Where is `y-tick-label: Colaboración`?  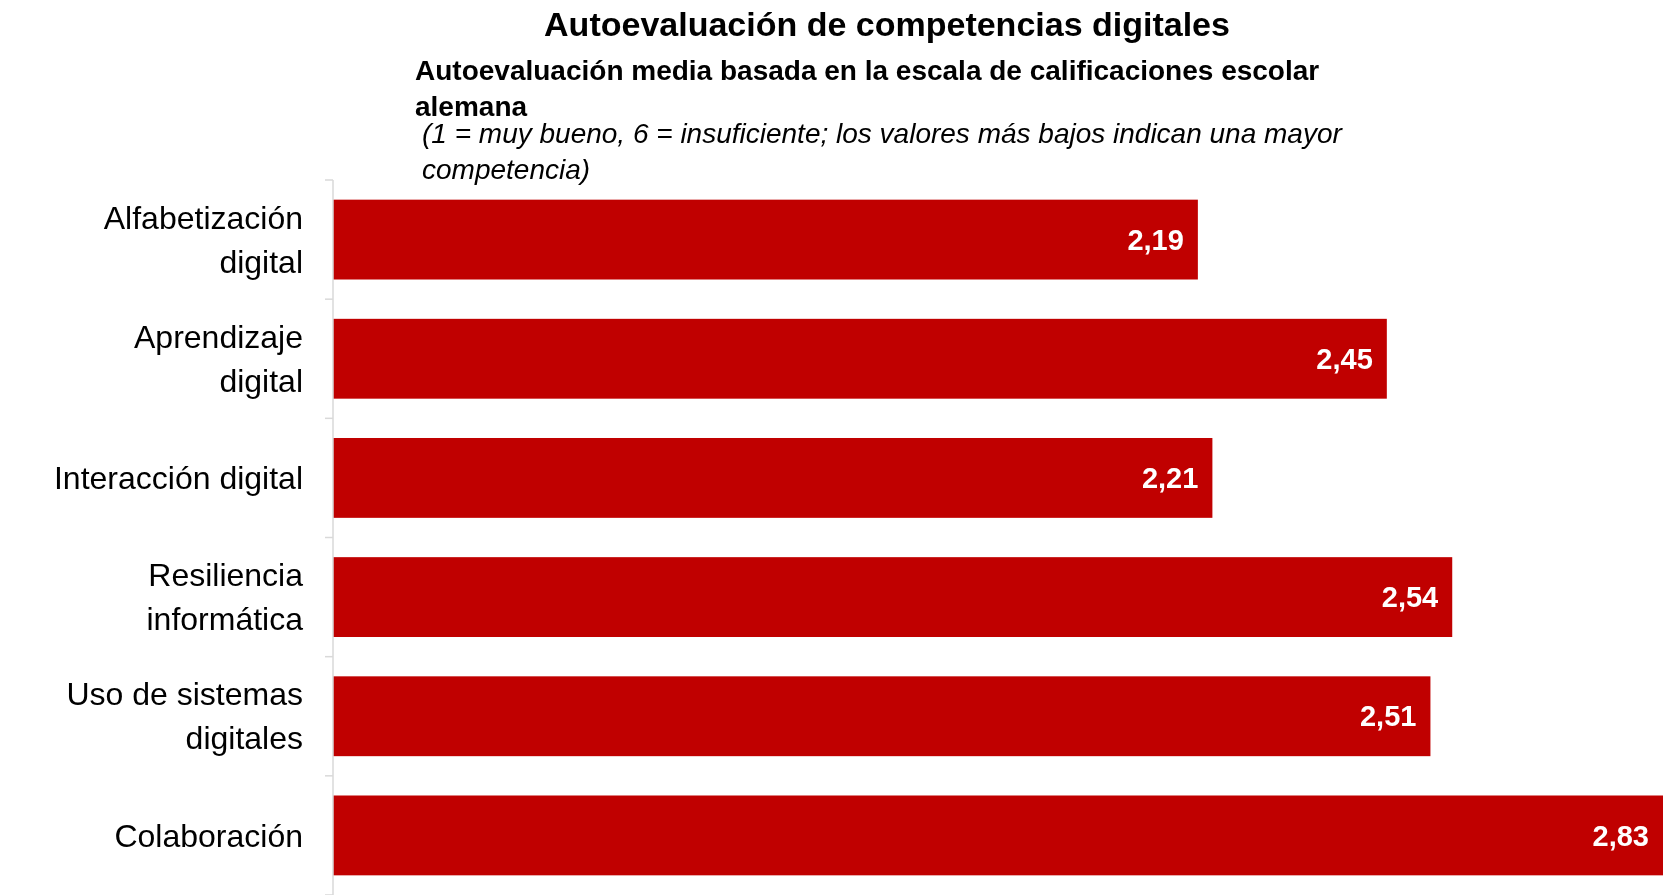 y-tick-label: Colaboración is located at coordinates (208, 835).